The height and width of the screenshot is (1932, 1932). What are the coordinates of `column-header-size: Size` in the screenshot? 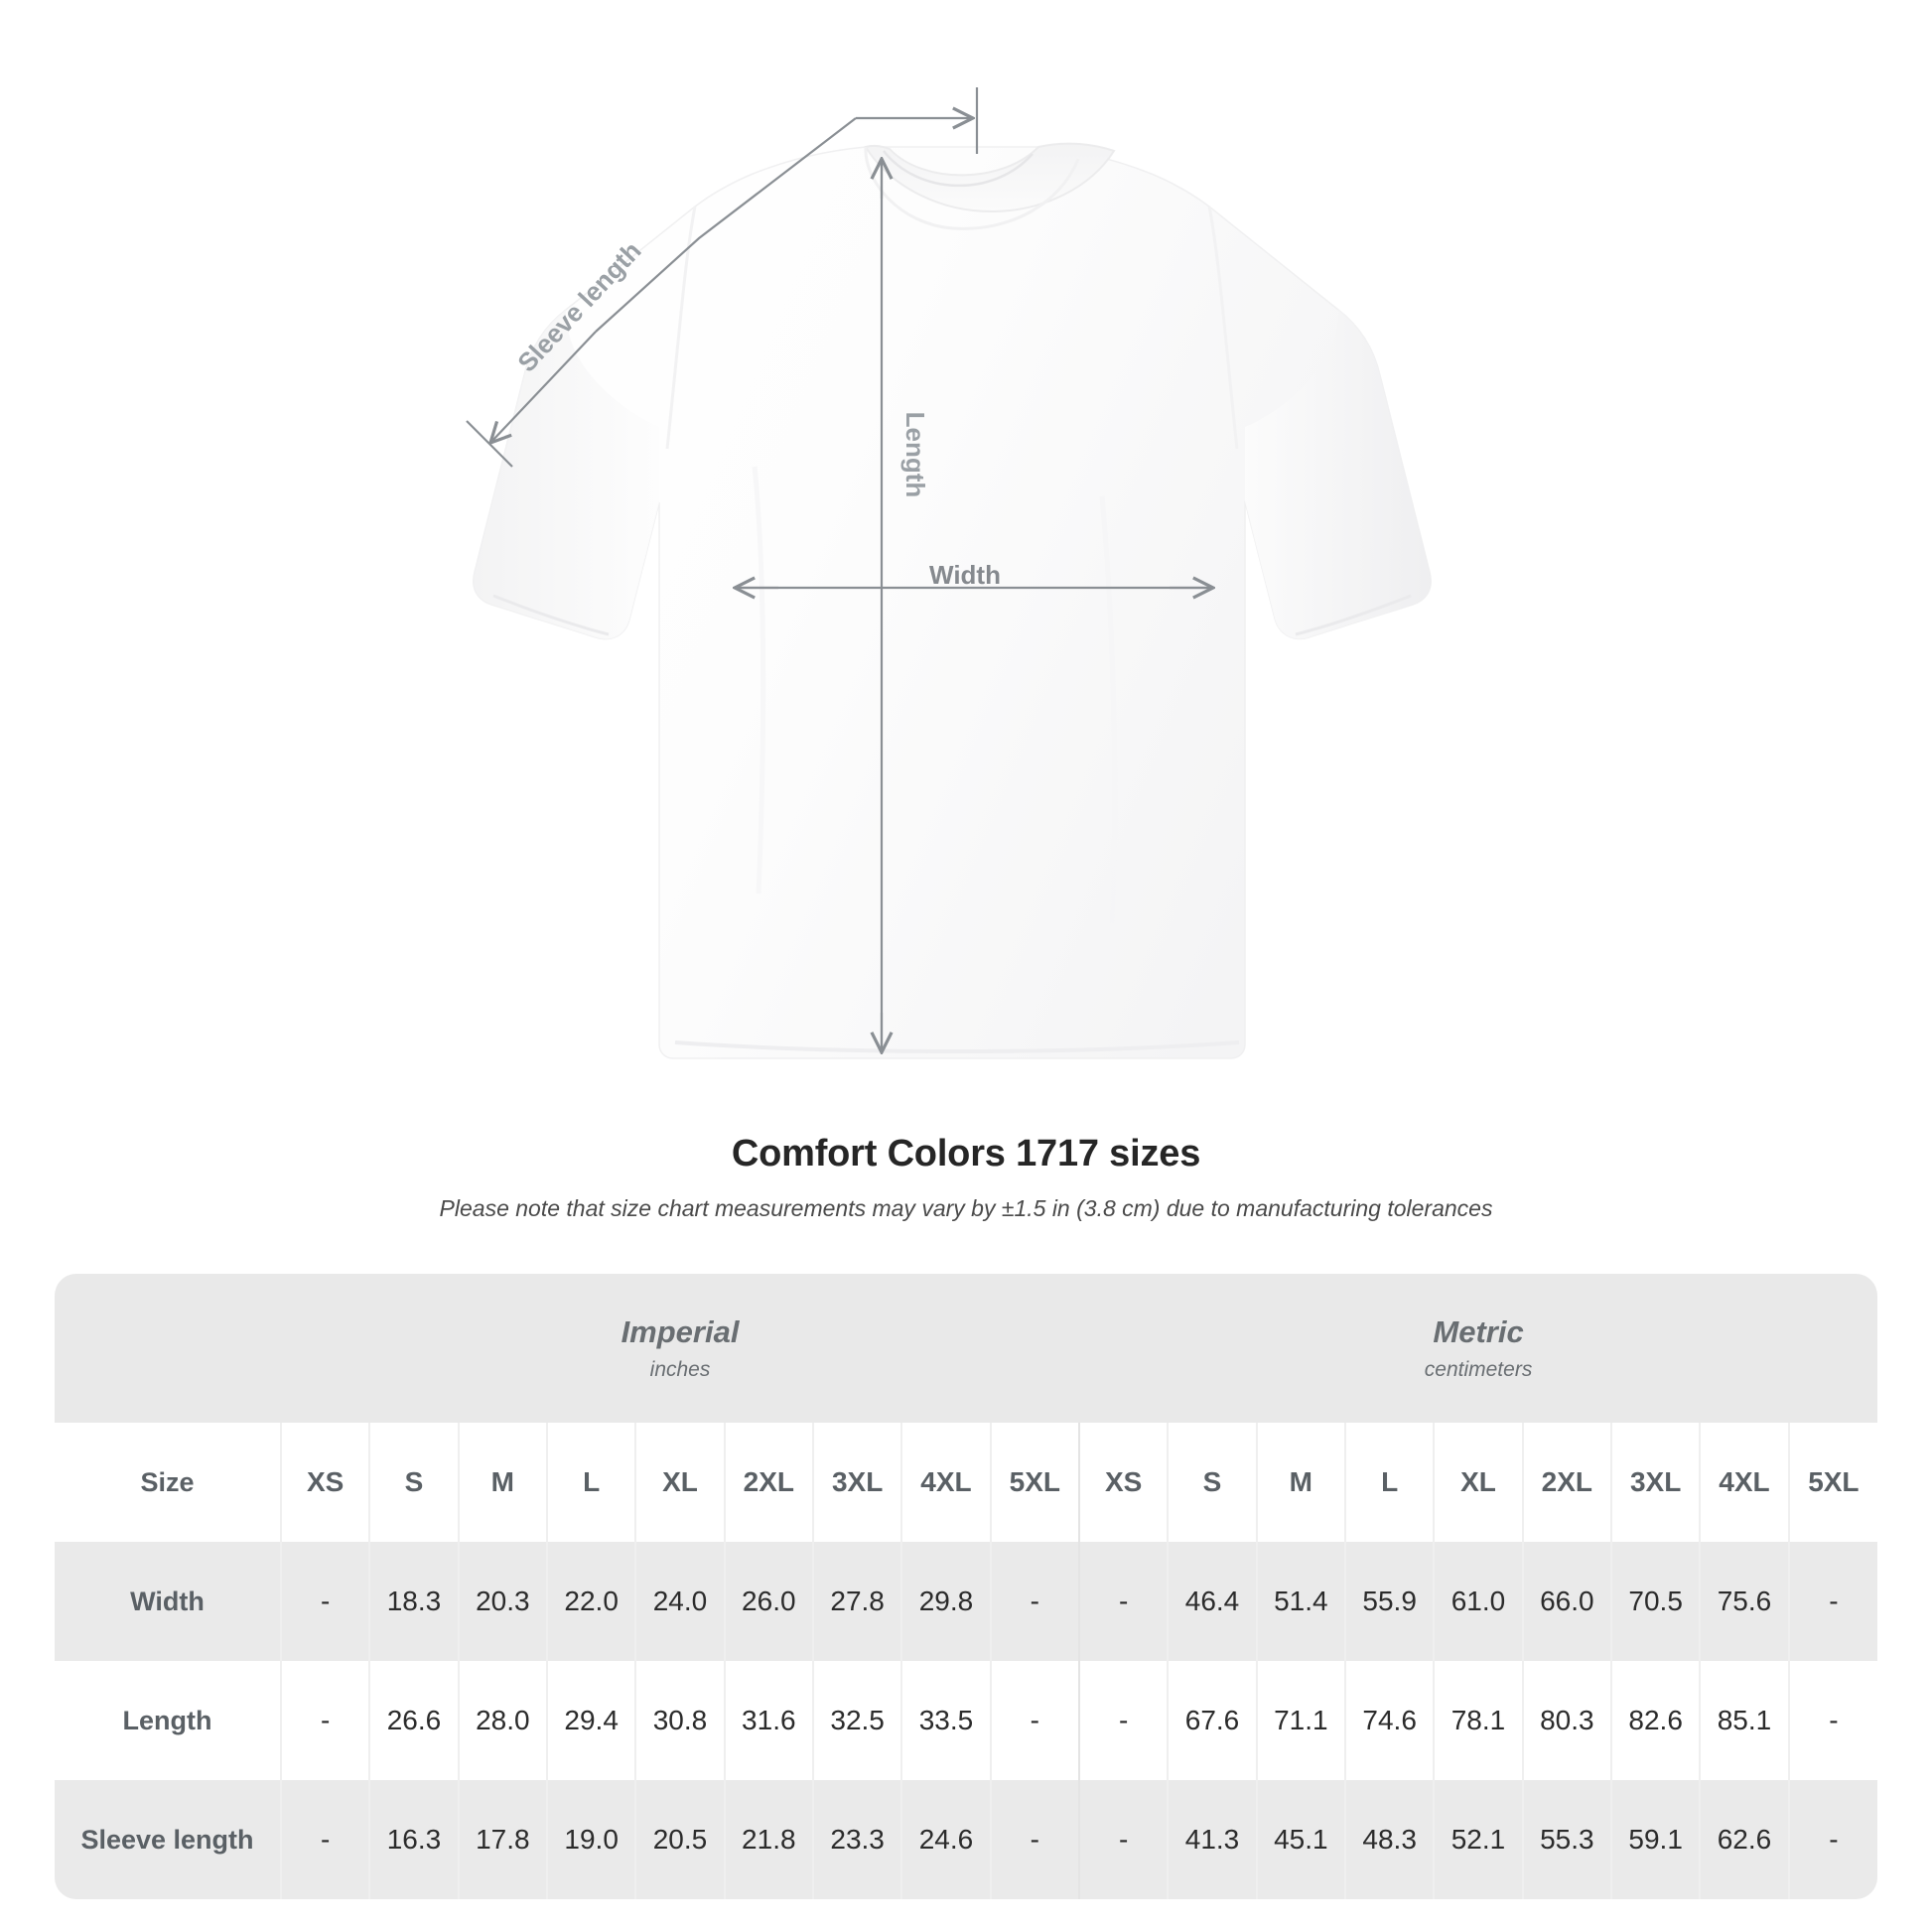 It's located at (168, 1483).